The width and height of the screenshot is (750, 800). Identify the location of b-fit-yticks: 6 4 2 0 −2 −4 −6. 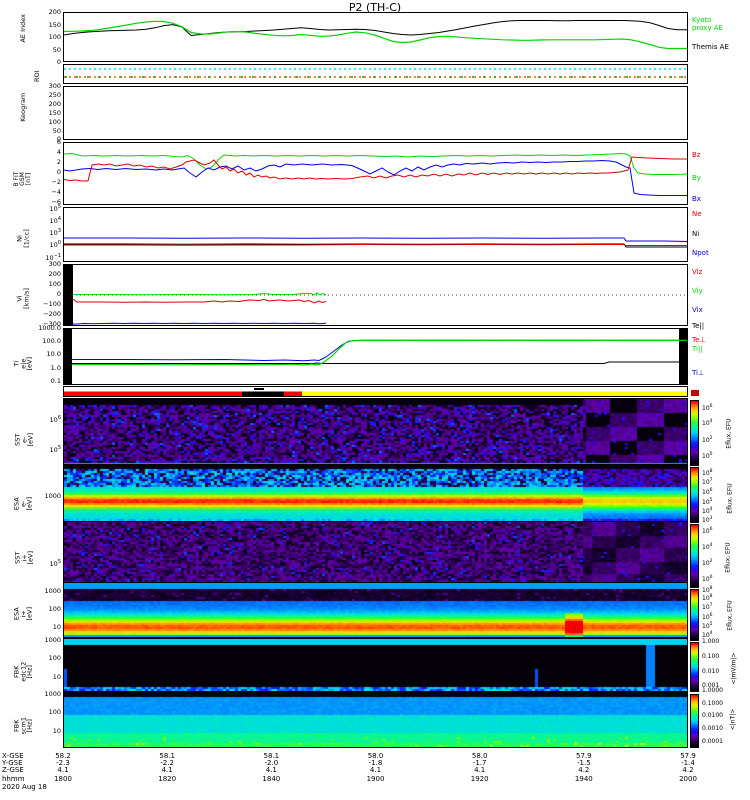
(56, 172).